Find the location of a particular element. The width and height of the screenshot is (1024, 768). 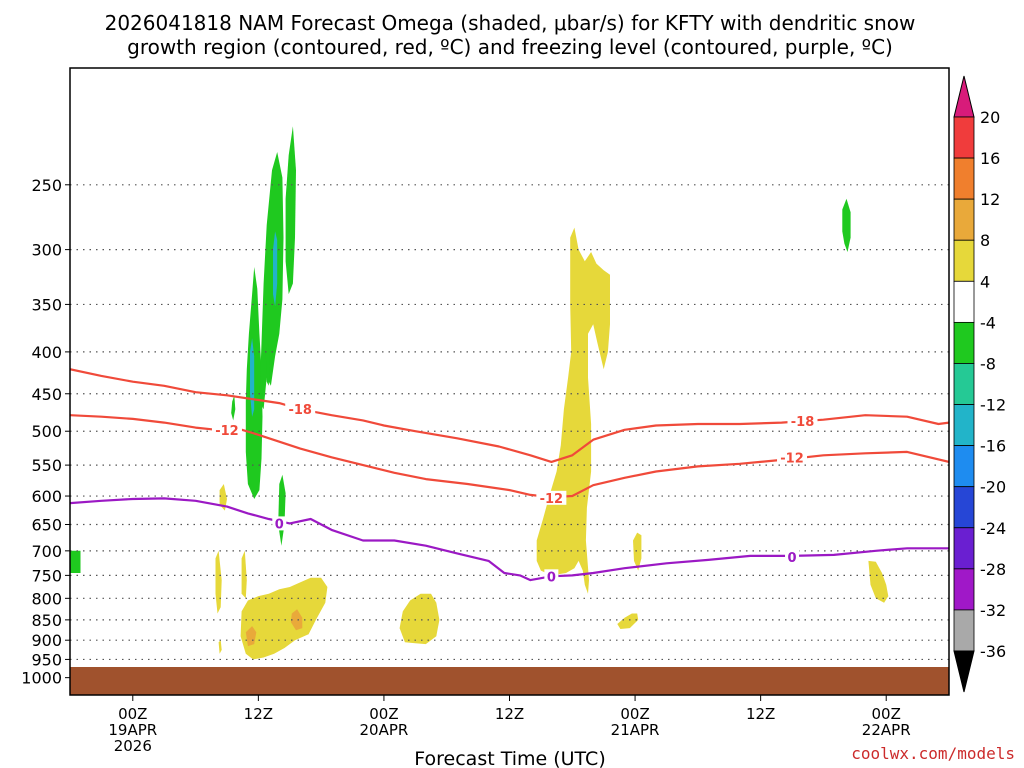

y-tick-label-800: 800 is located at coordinates (46, 598).